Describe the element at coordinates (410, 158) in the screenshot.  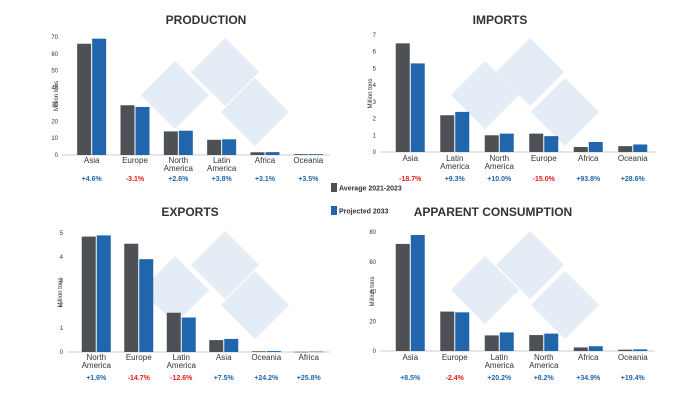
I see `category-label: Asia` at that location.